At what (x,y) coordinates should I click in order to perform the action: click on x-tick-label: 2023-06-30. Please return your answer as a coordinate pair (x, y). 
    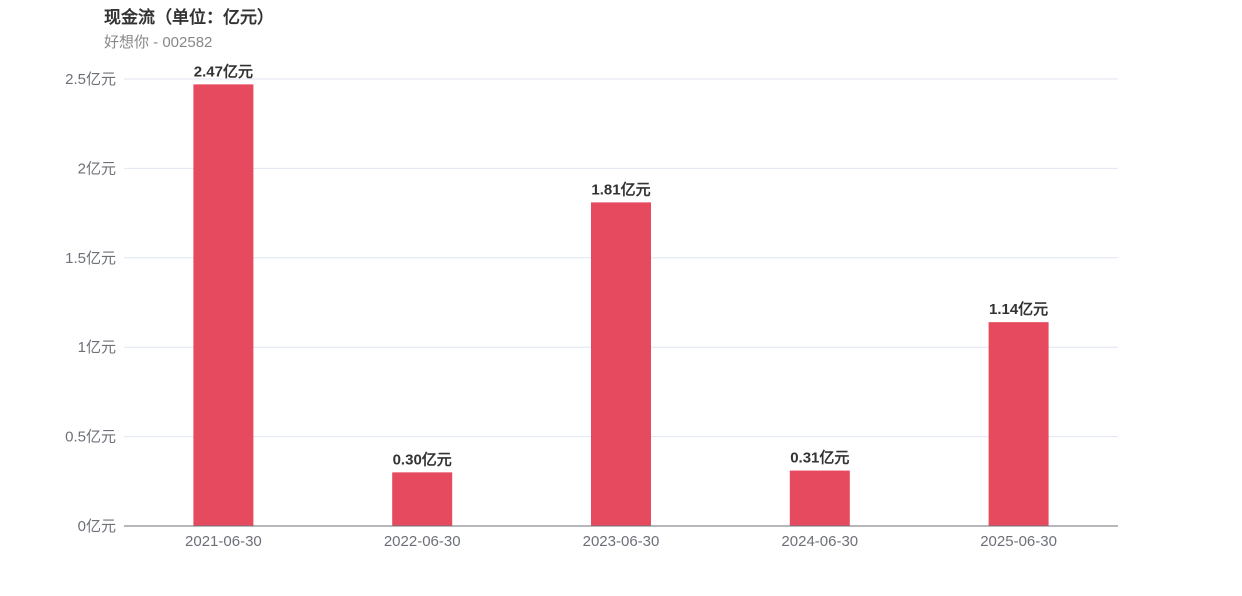
    Looking at the image, I should click on (621, 541).